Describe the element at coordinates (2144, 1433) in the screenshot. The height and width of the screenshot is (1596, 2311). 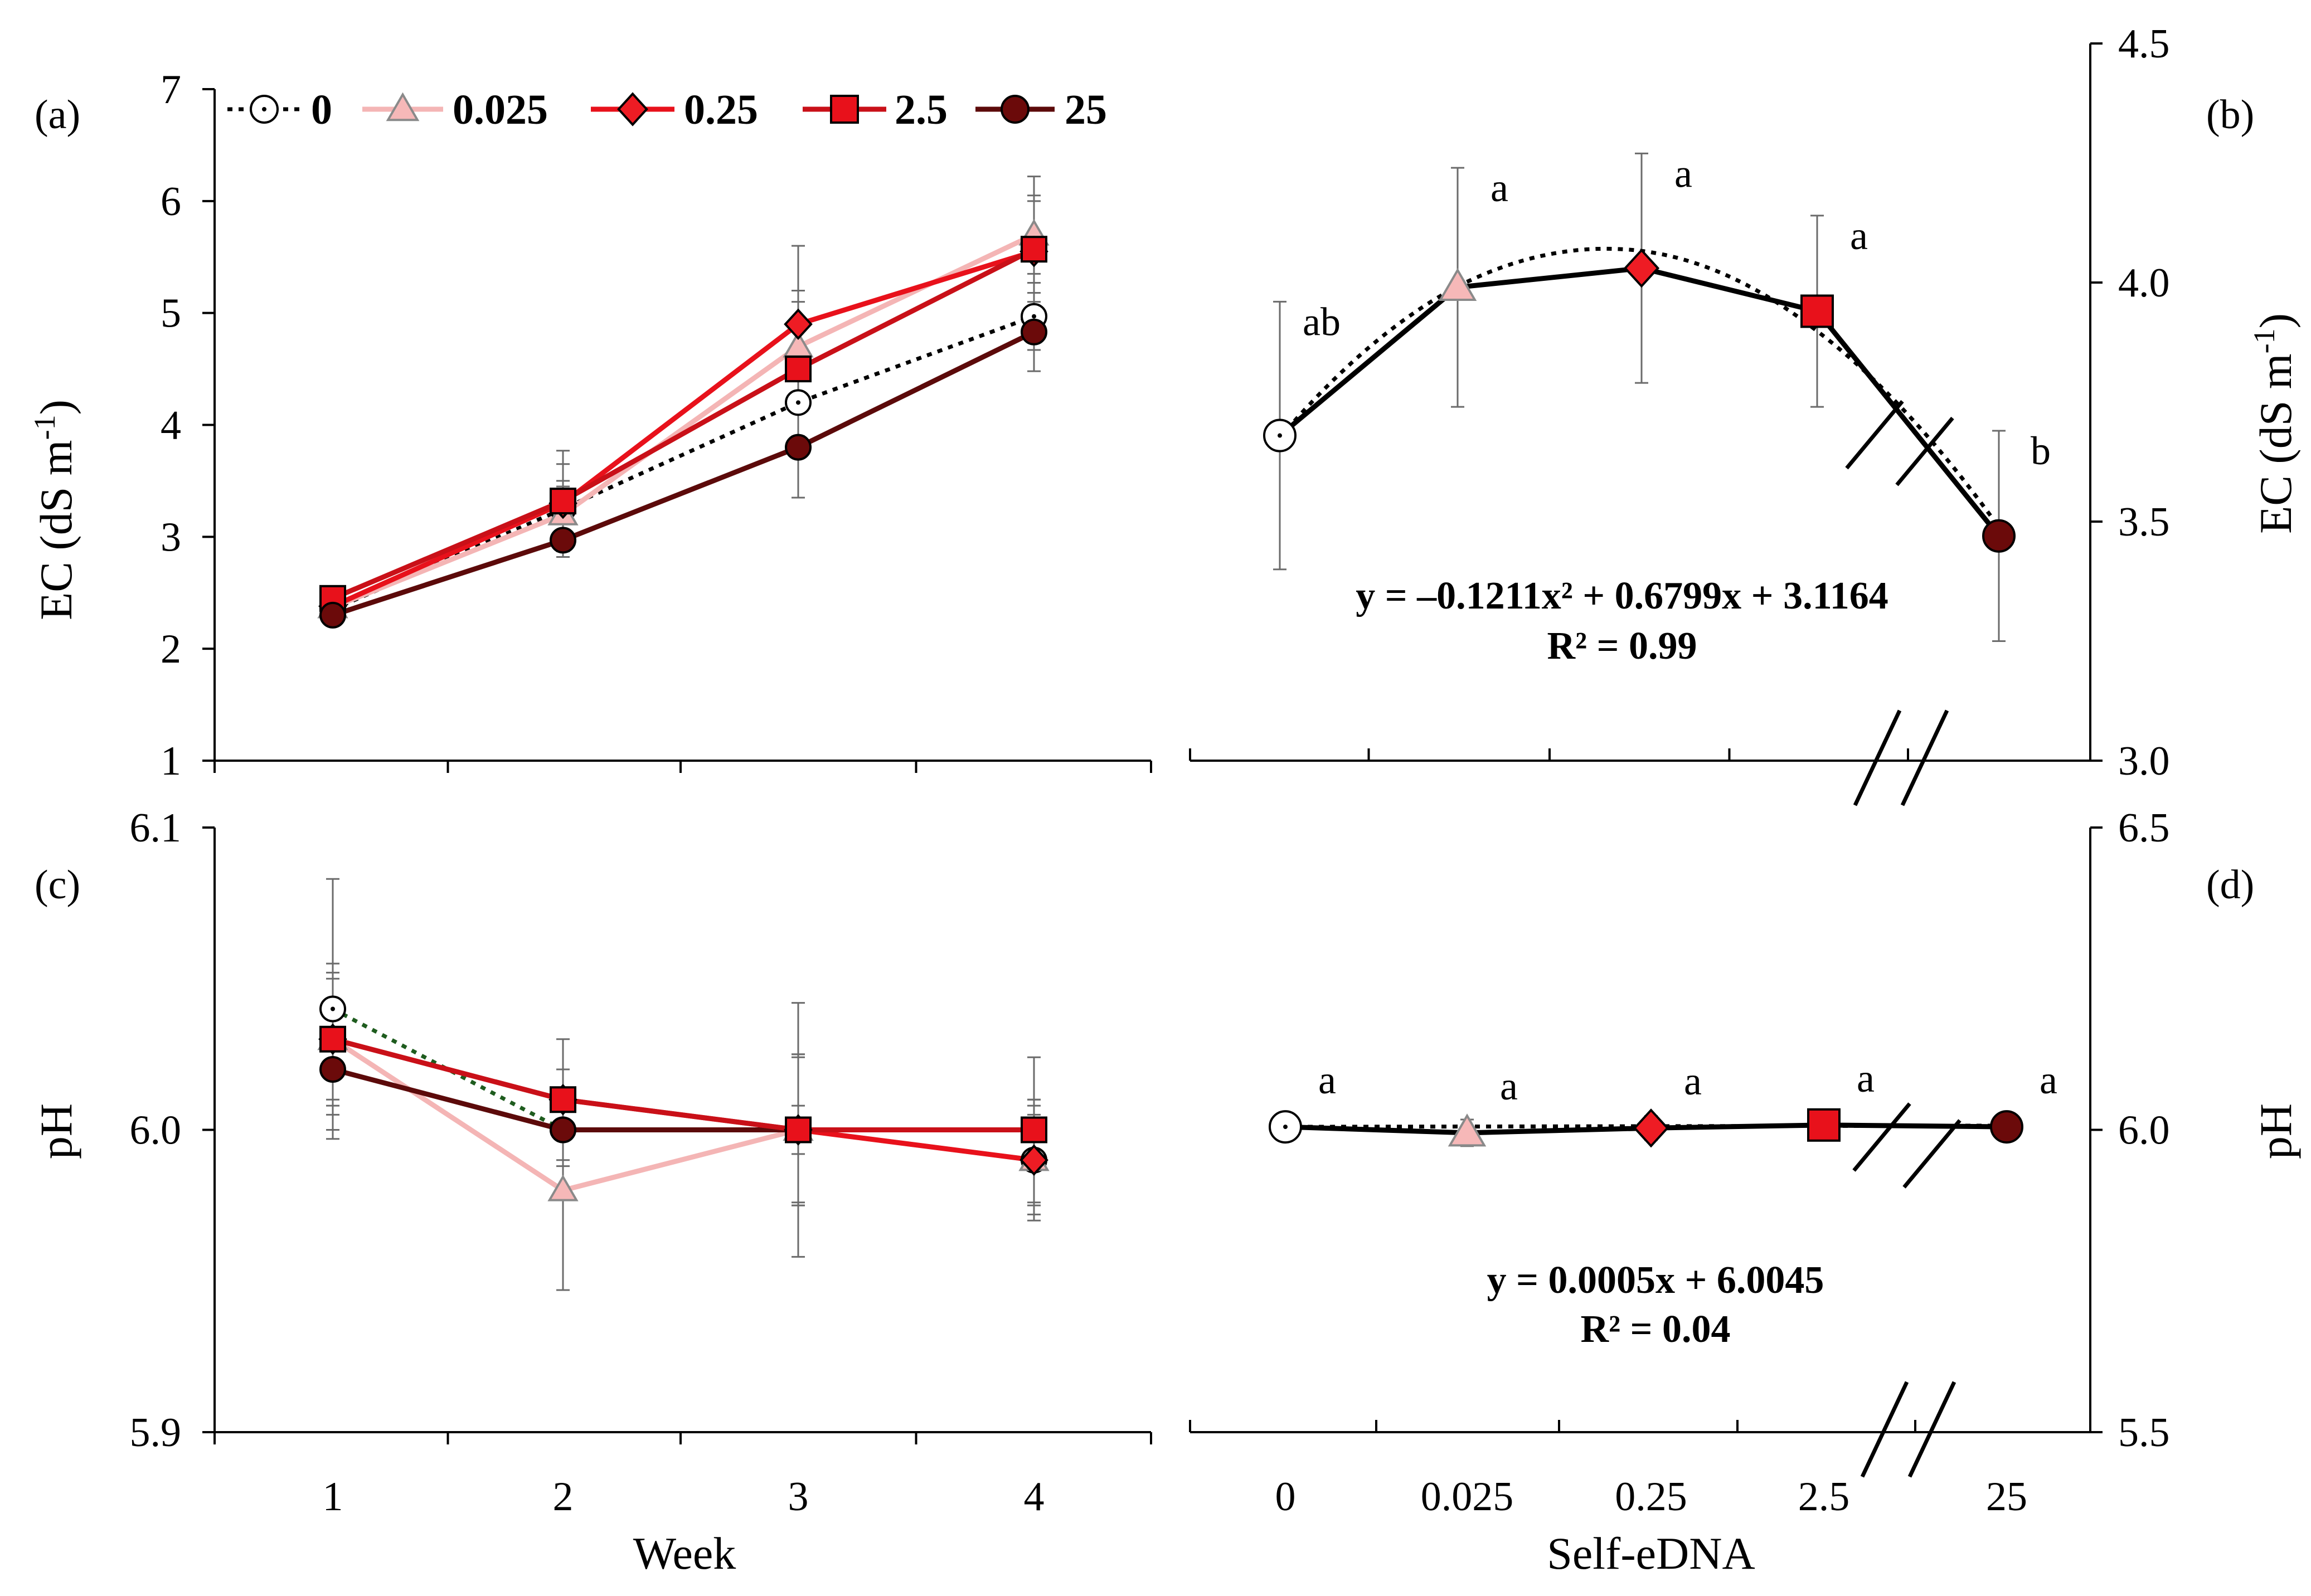
I see `tick-label-d-y-0: 5.5` at that location.